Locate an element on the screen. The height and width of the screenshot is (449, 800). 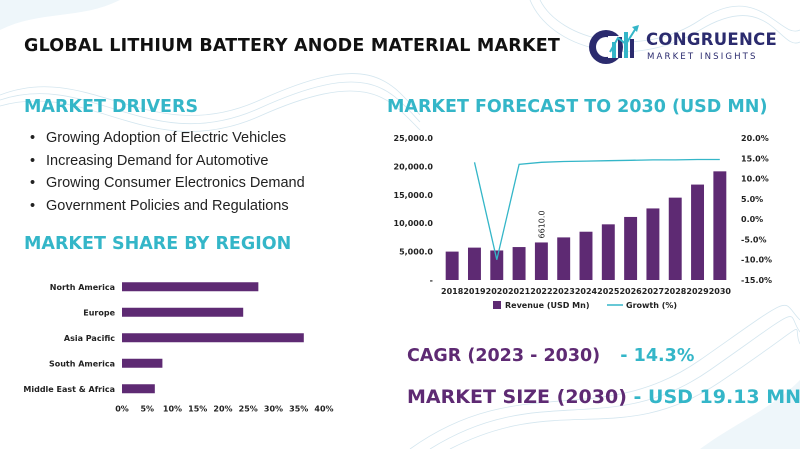
x-tick-label: 2018 is located at coordinates (452, 291).